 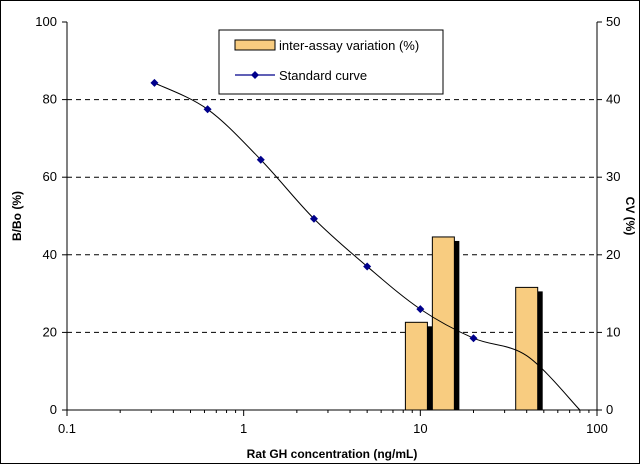 I want to click on y2-tick-label-10: 10, so click(x=613, y=331).